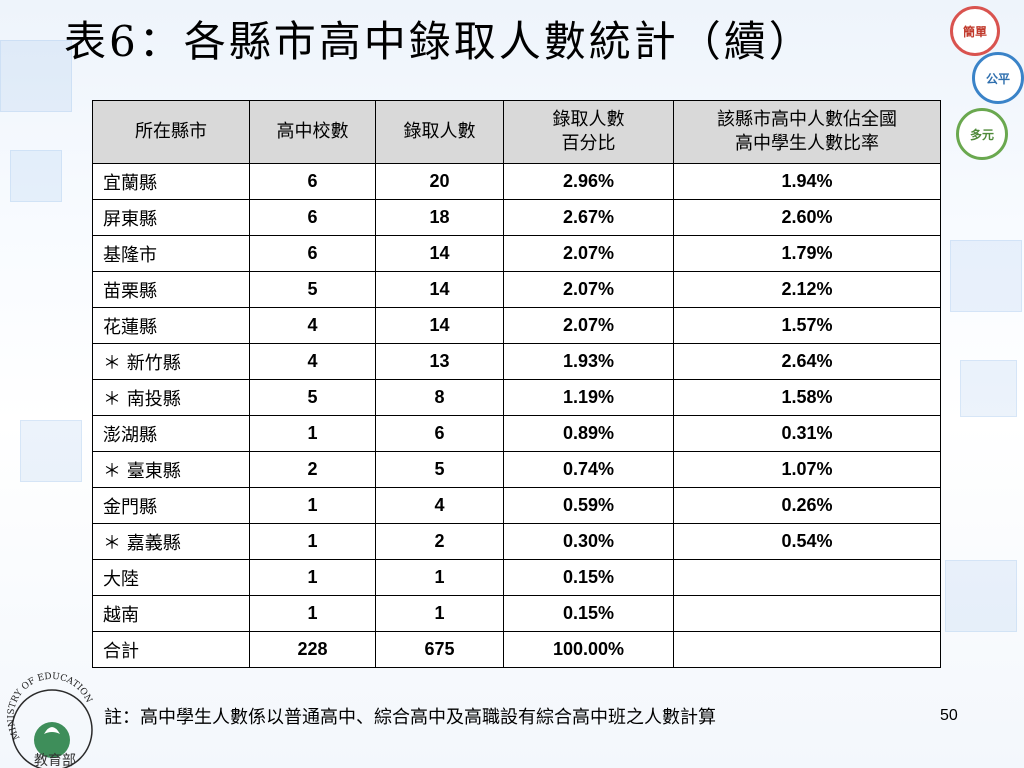 Image resolution: width=1024 pixels, height=768 pixels. Describe the element at coordinates (171, 577) in the screenshot. I see `county-cell: 大陸` at that location.